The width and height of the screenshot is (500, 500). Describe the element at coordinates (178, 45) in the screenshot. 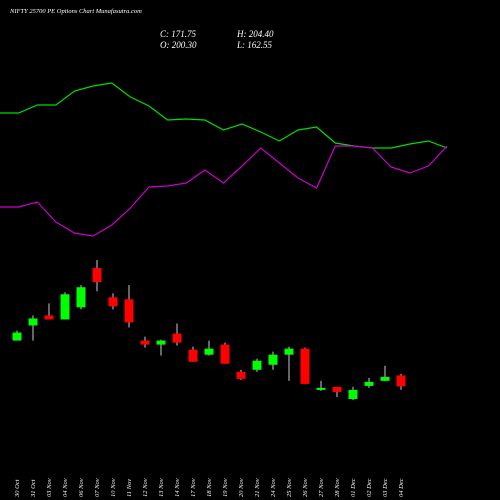

I see `open-label: O: 200.30` at that location.